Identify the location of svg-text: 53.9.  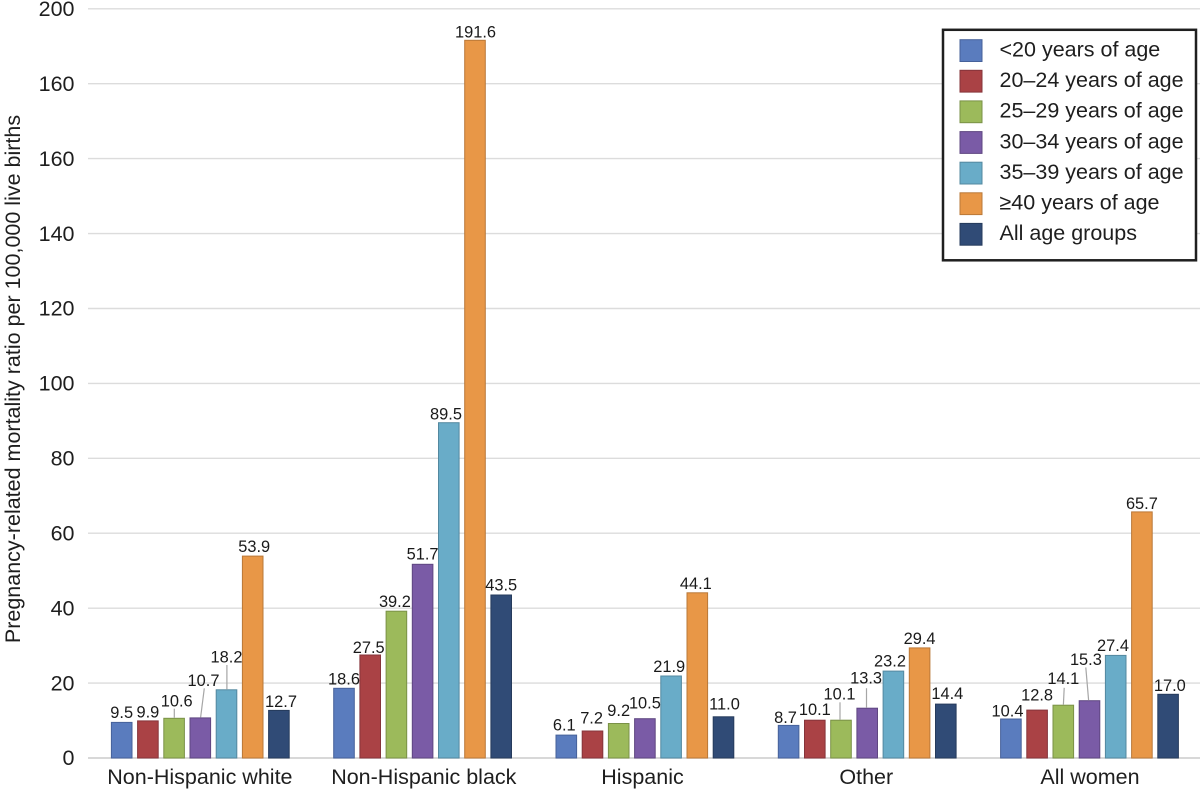
(254, 547).